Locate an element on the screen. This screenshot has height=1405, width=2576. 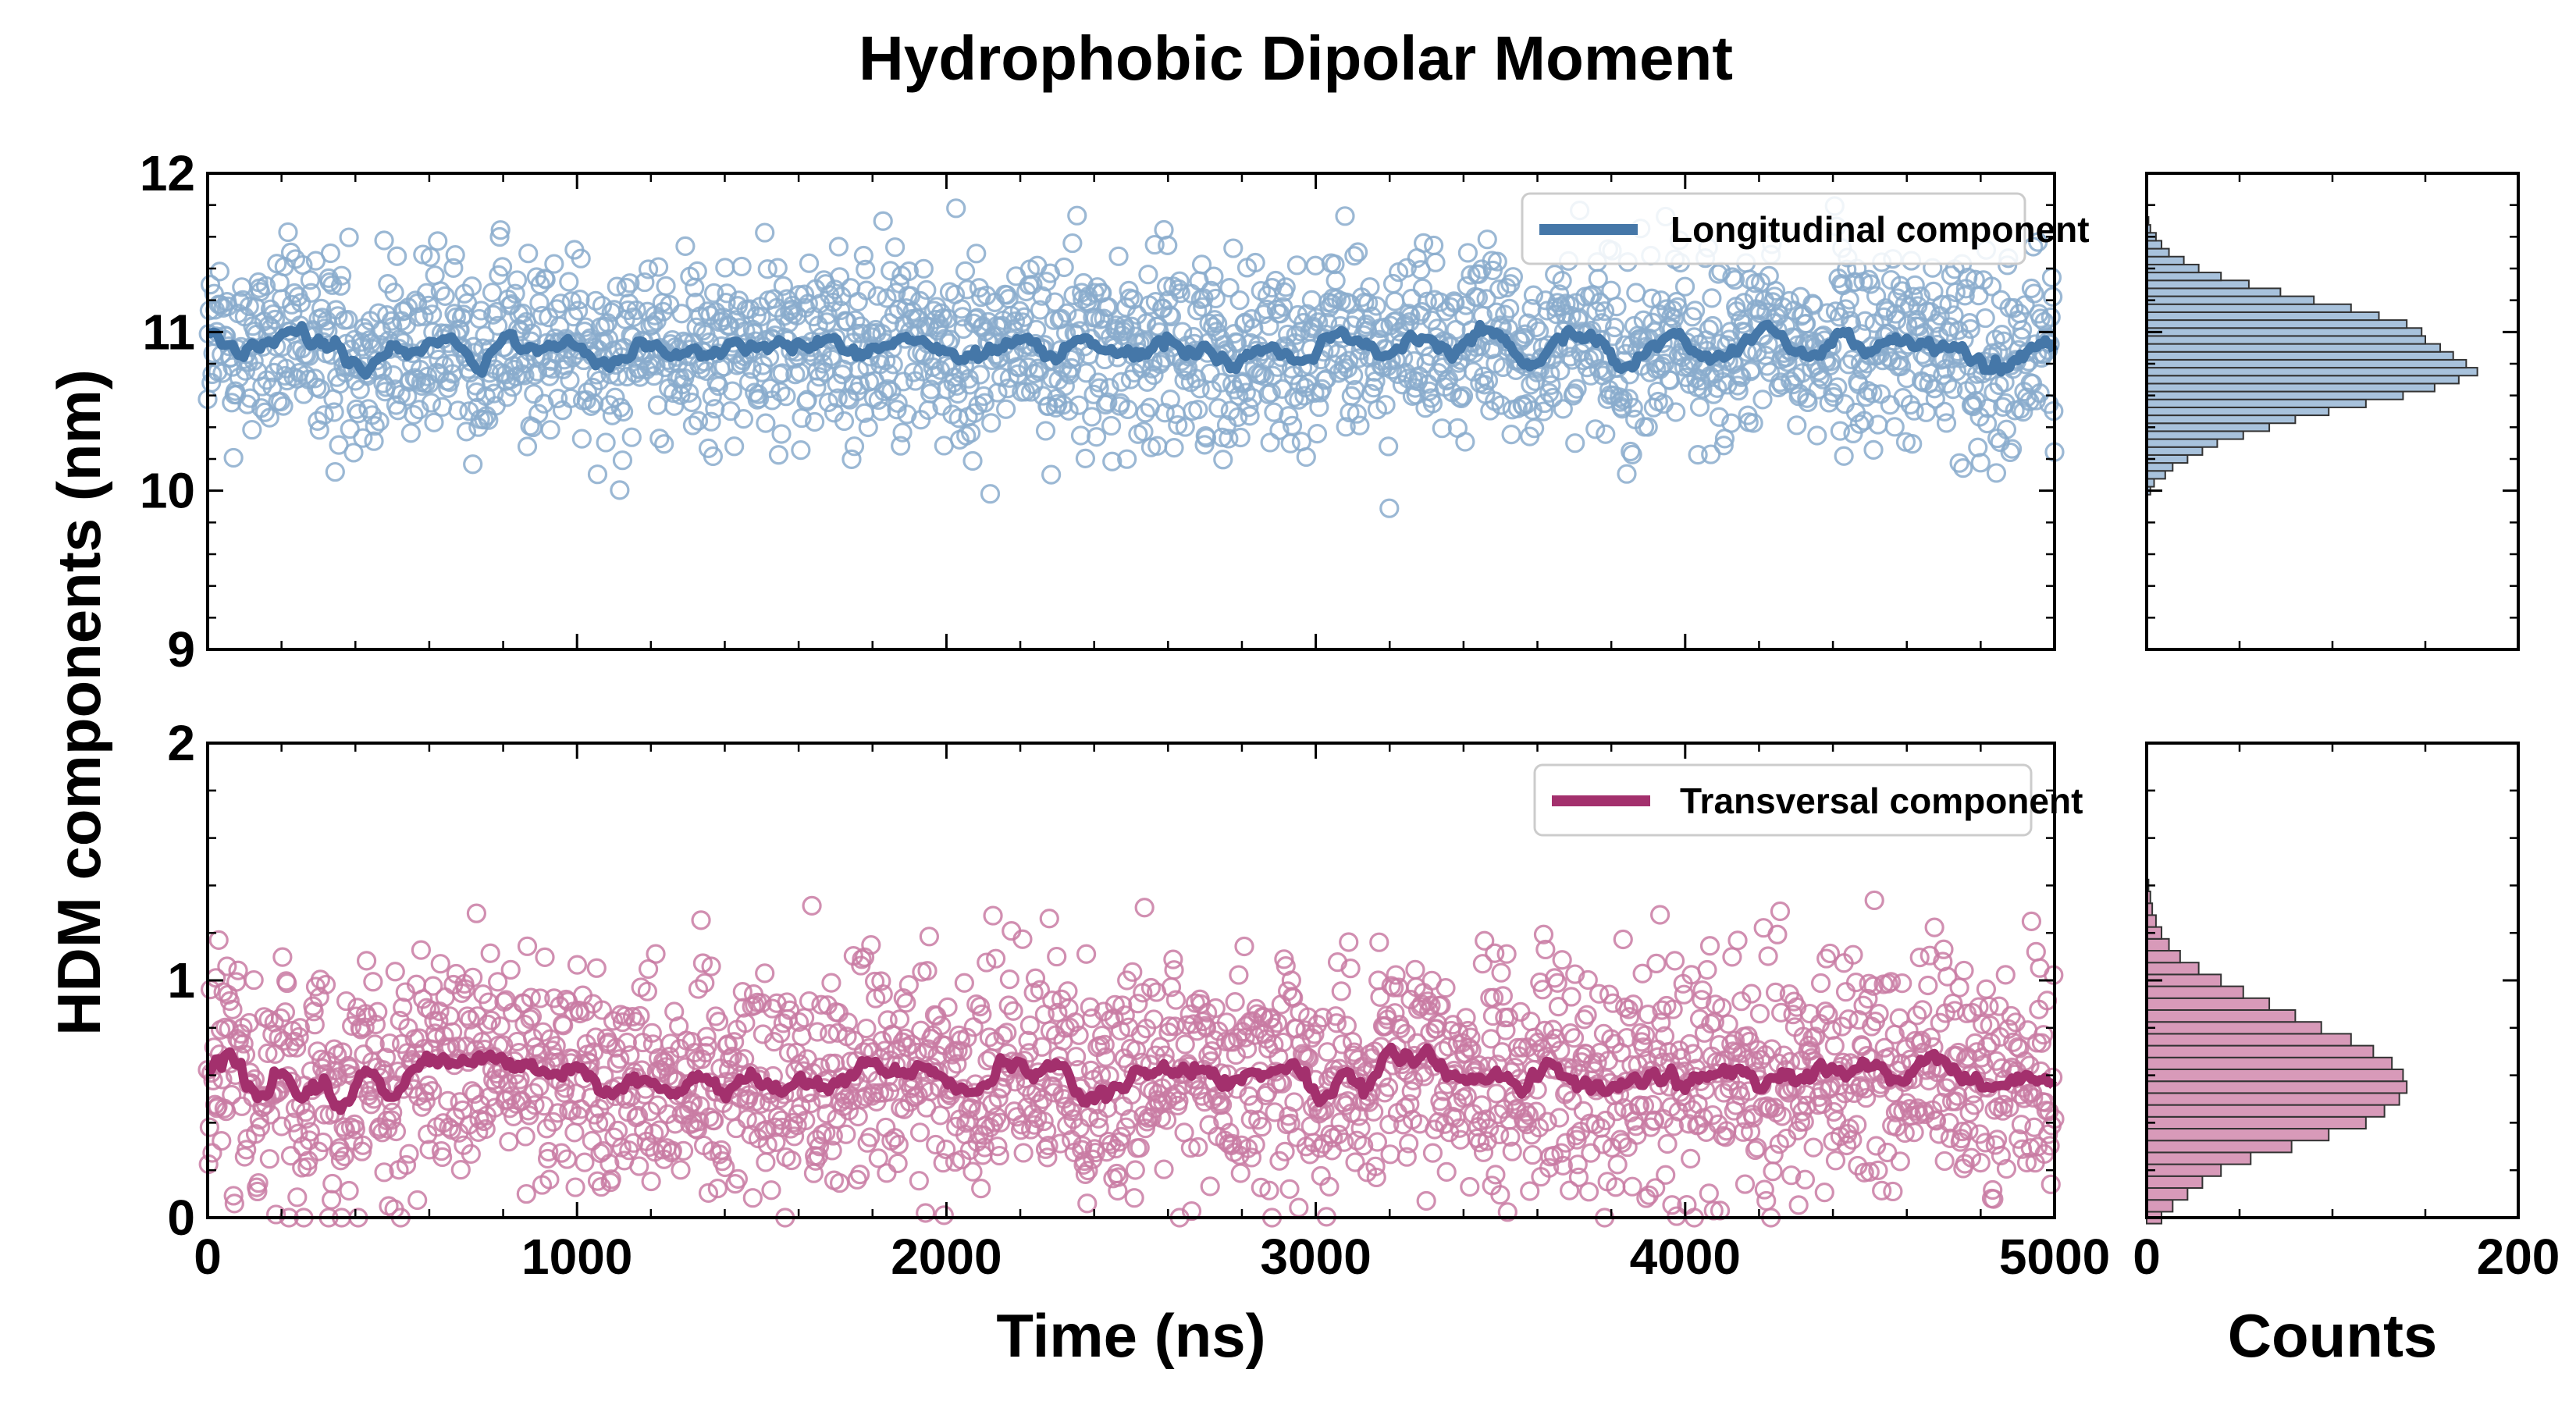
x-tick-label: 4000 is located at coordinates (1685, 1257).